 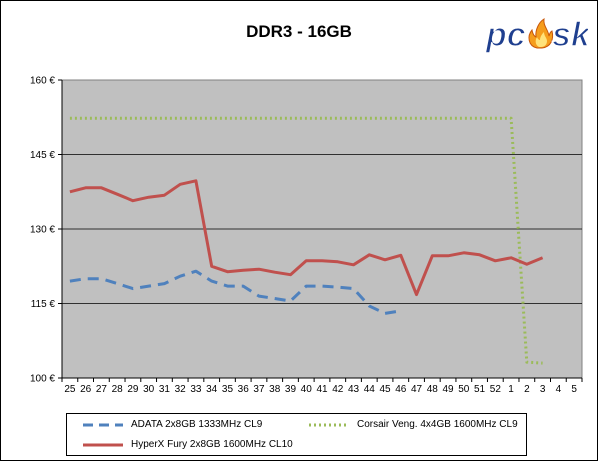 What do you see at coordinates (574, 389) in the screenshot?
I see `x-tick-label: 5` at bounding box center [574, 389].